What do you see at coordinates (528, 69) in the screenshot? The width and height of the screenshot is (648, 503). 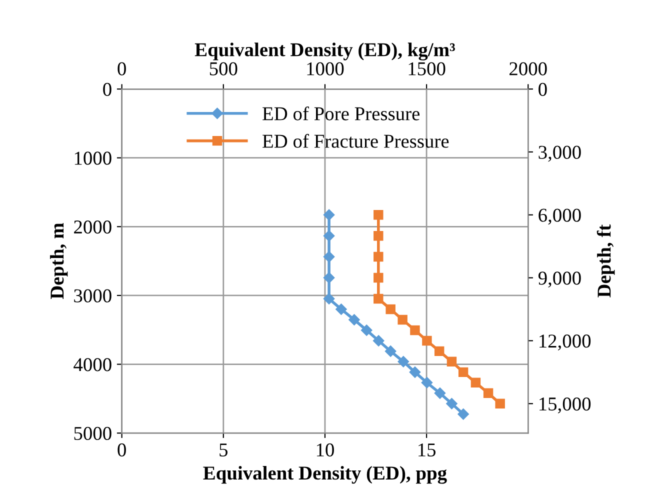 I see `x2-tick-label: 2000` at bounding box center [528, 69].